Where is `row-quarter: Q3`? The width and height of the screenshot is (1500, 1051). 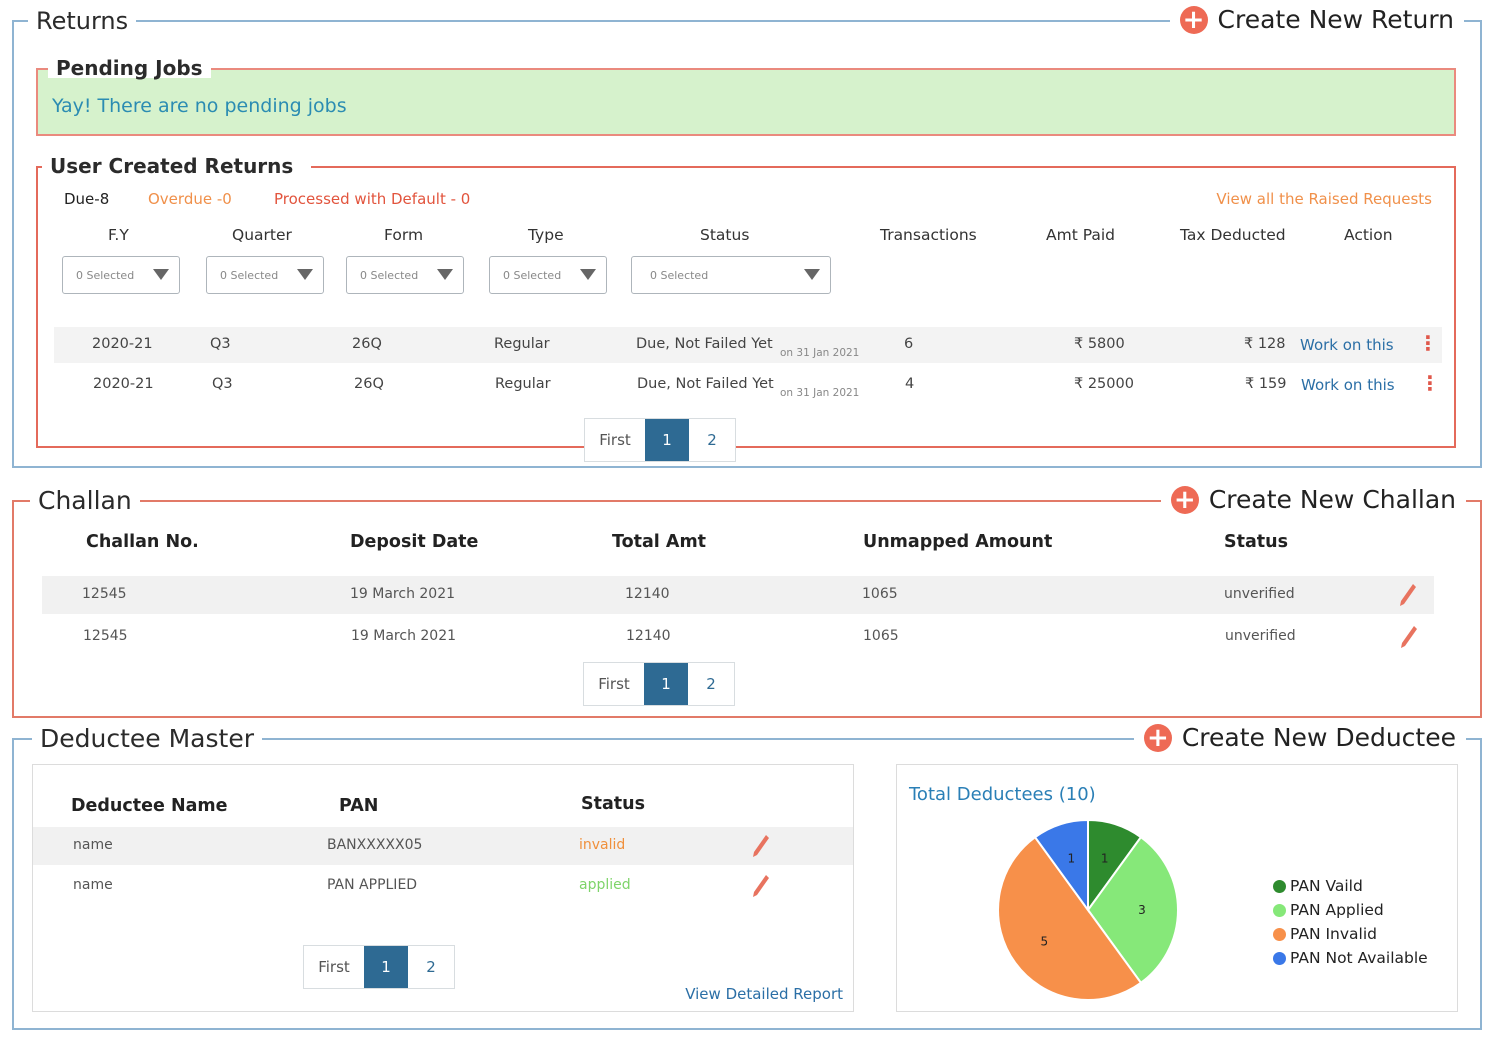
row-quarter: Q3 is located at coordinates (222, 384).